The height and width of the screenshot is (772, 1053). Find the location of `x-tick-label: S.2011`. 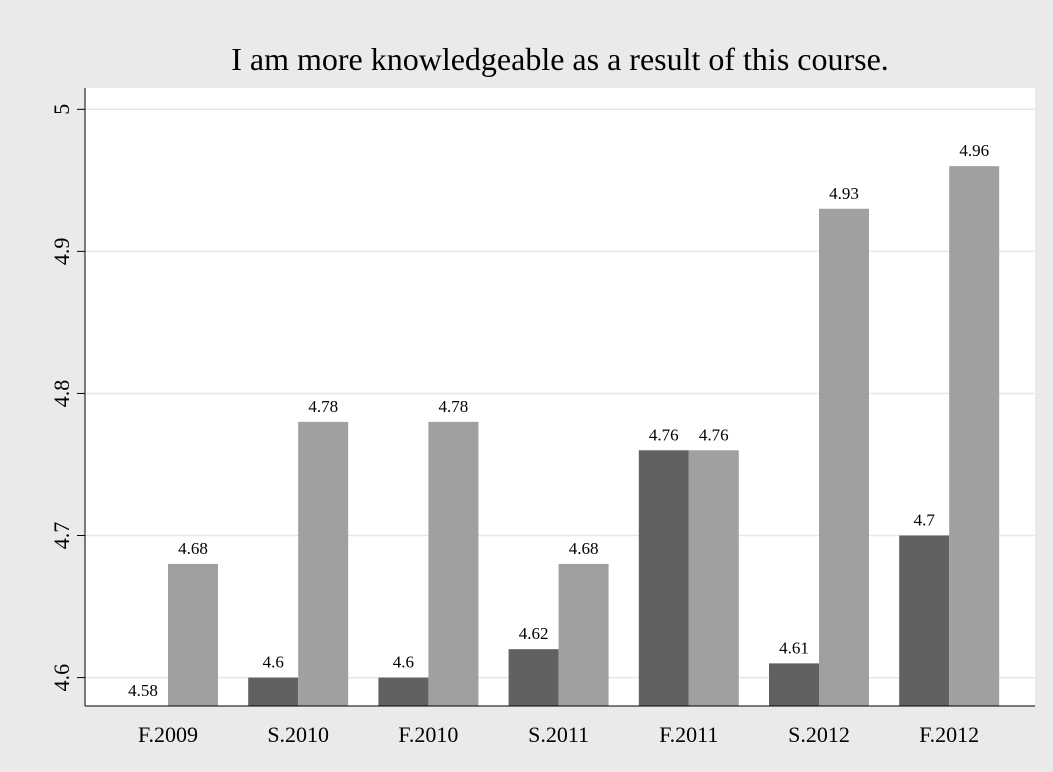

x-tick-label: S.2011 is located at coordinates (558, 734).